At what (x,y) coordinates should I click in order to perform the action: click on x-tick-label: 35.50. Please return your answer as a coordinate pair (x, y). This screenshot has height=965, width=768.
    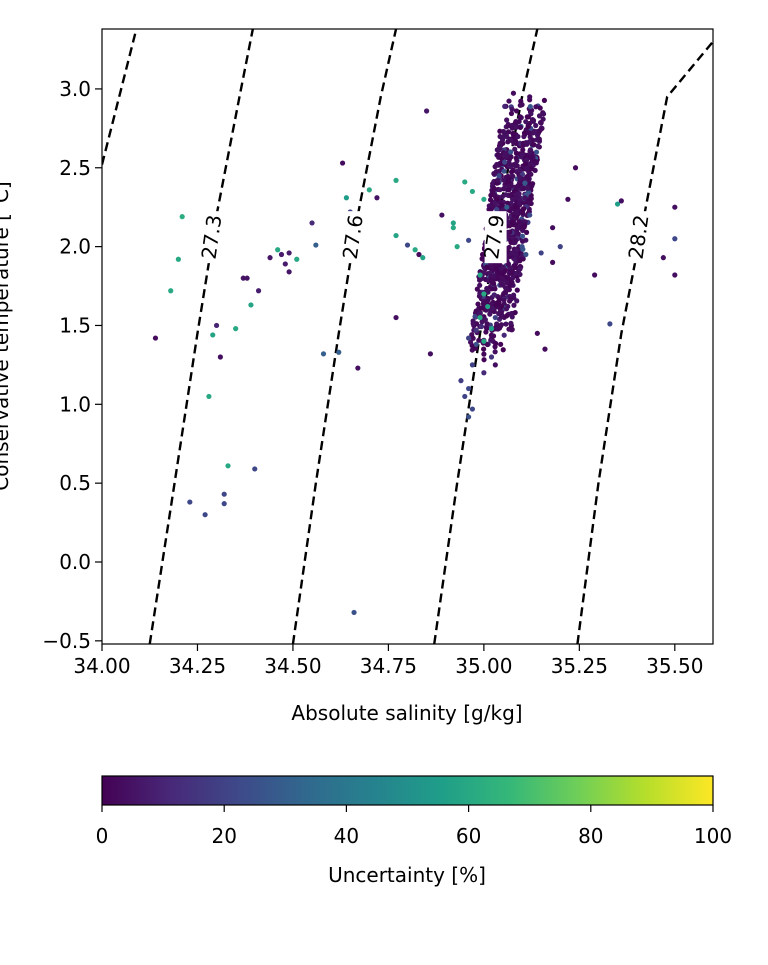
    Looking at the image, I should click on (674, 666).